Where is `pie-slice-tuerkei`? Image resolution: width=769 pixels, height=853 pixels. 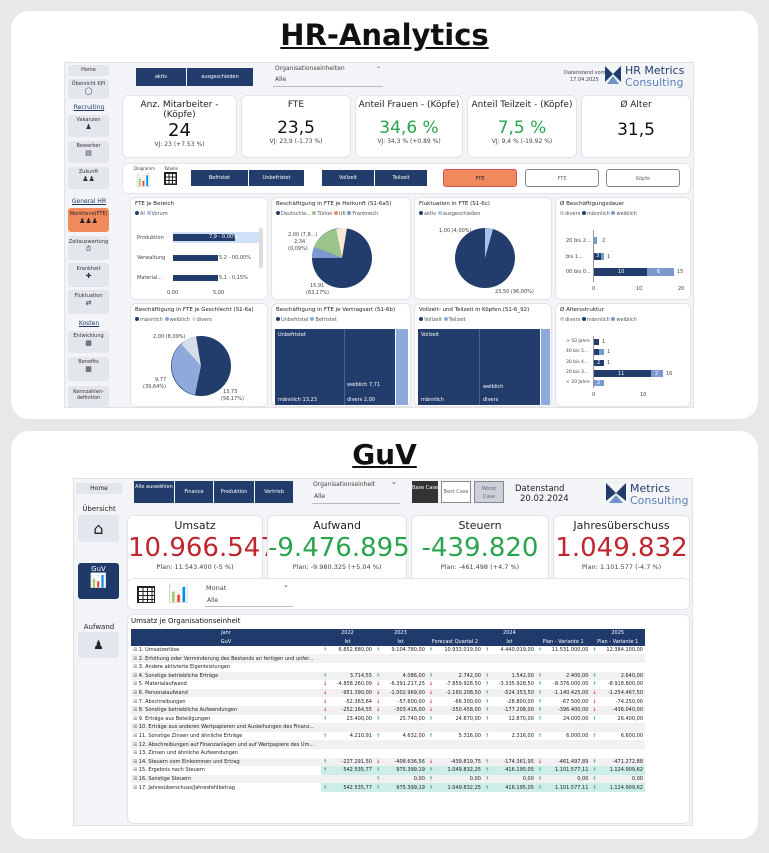
pie-slice-tuerkei is located at coordinates (328, 243).